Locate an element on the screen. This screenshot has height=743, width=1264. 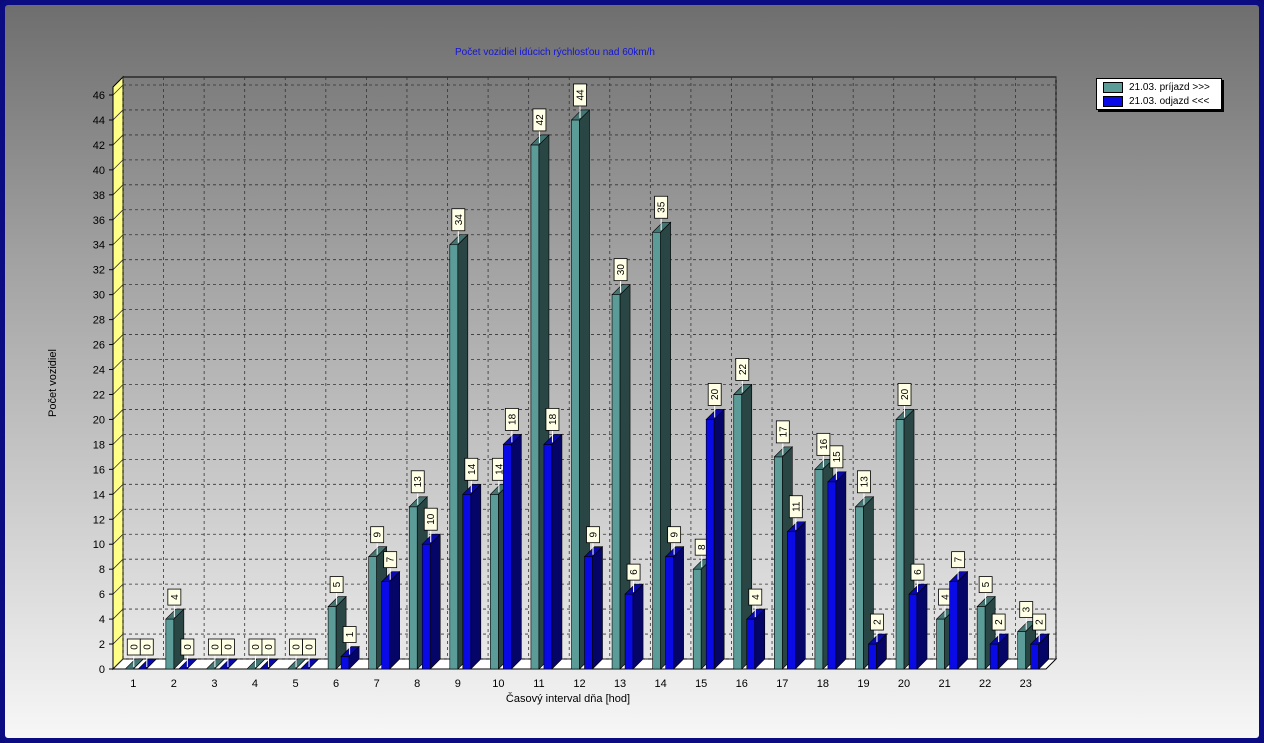
data-label: 35 is located at coordinates (662, 207).